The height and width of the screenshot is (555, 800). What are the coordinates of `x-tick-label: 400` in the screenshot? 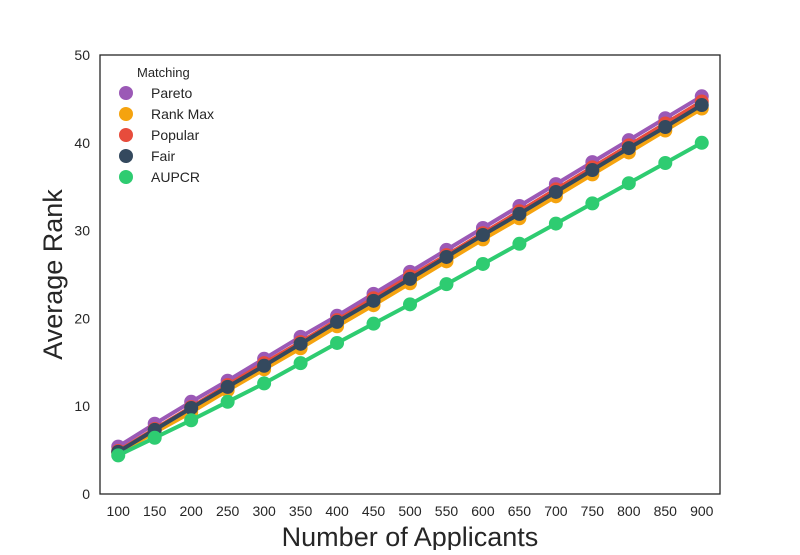 It's located at (337, 511).